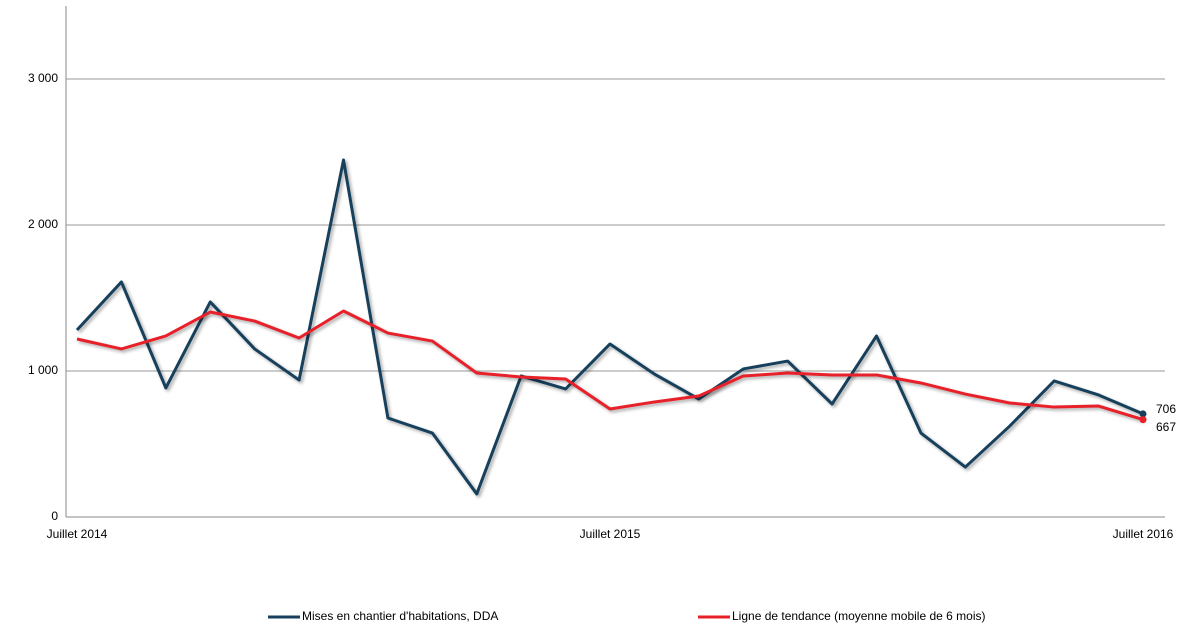 This screenshot has width=1195, height=629. Describe the element at coordinates (43, 78) in the screenshot. I see `y-tick-label: 3 000` at that location.